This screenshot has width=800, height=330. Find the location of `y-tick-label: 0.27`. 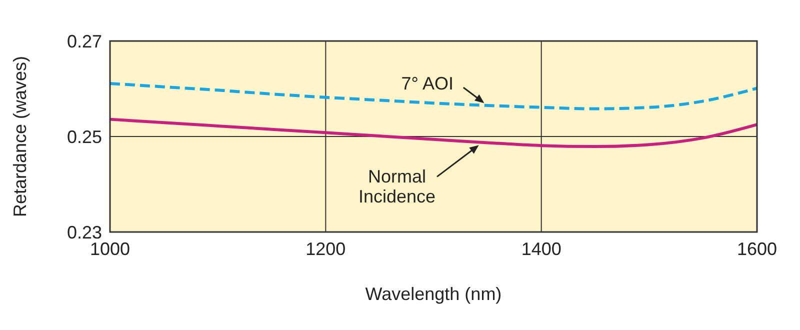

y-tick-label: 0.27 is located at coordinates (84, 41).